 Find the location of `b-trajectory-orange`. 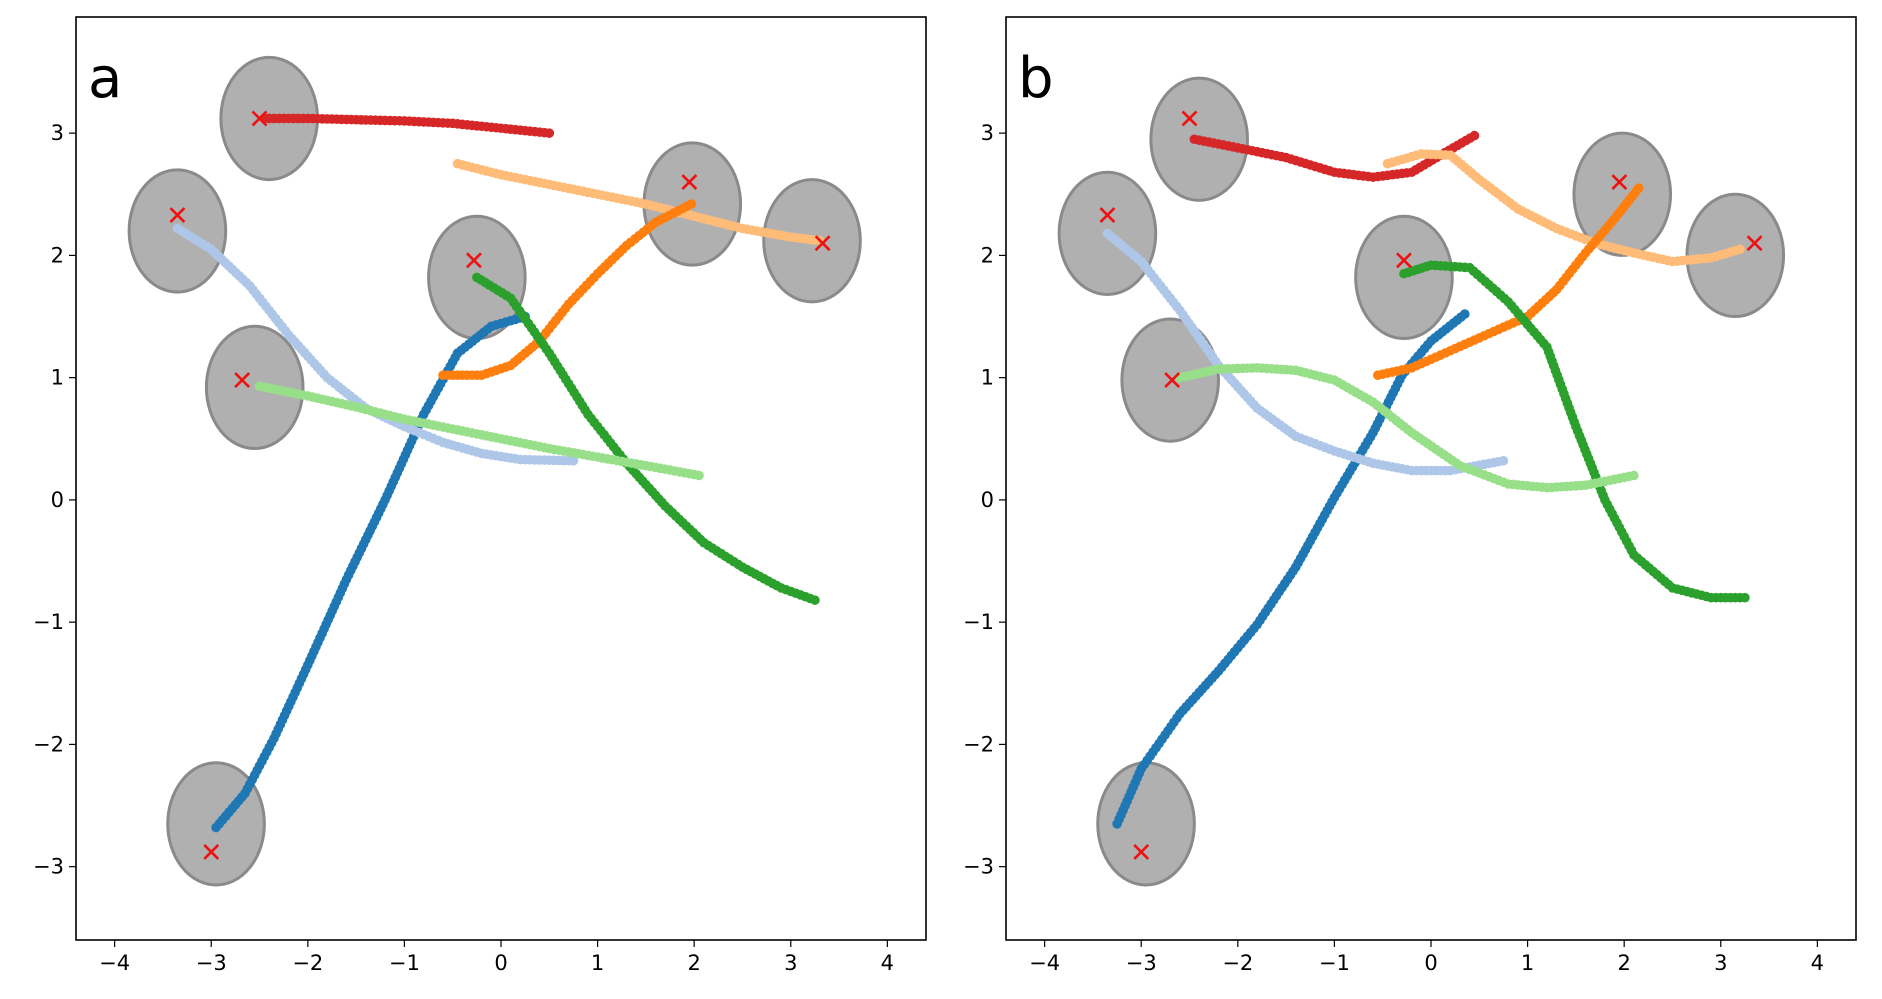

b-trajectory-orange is located at coordinates (1508, 281).